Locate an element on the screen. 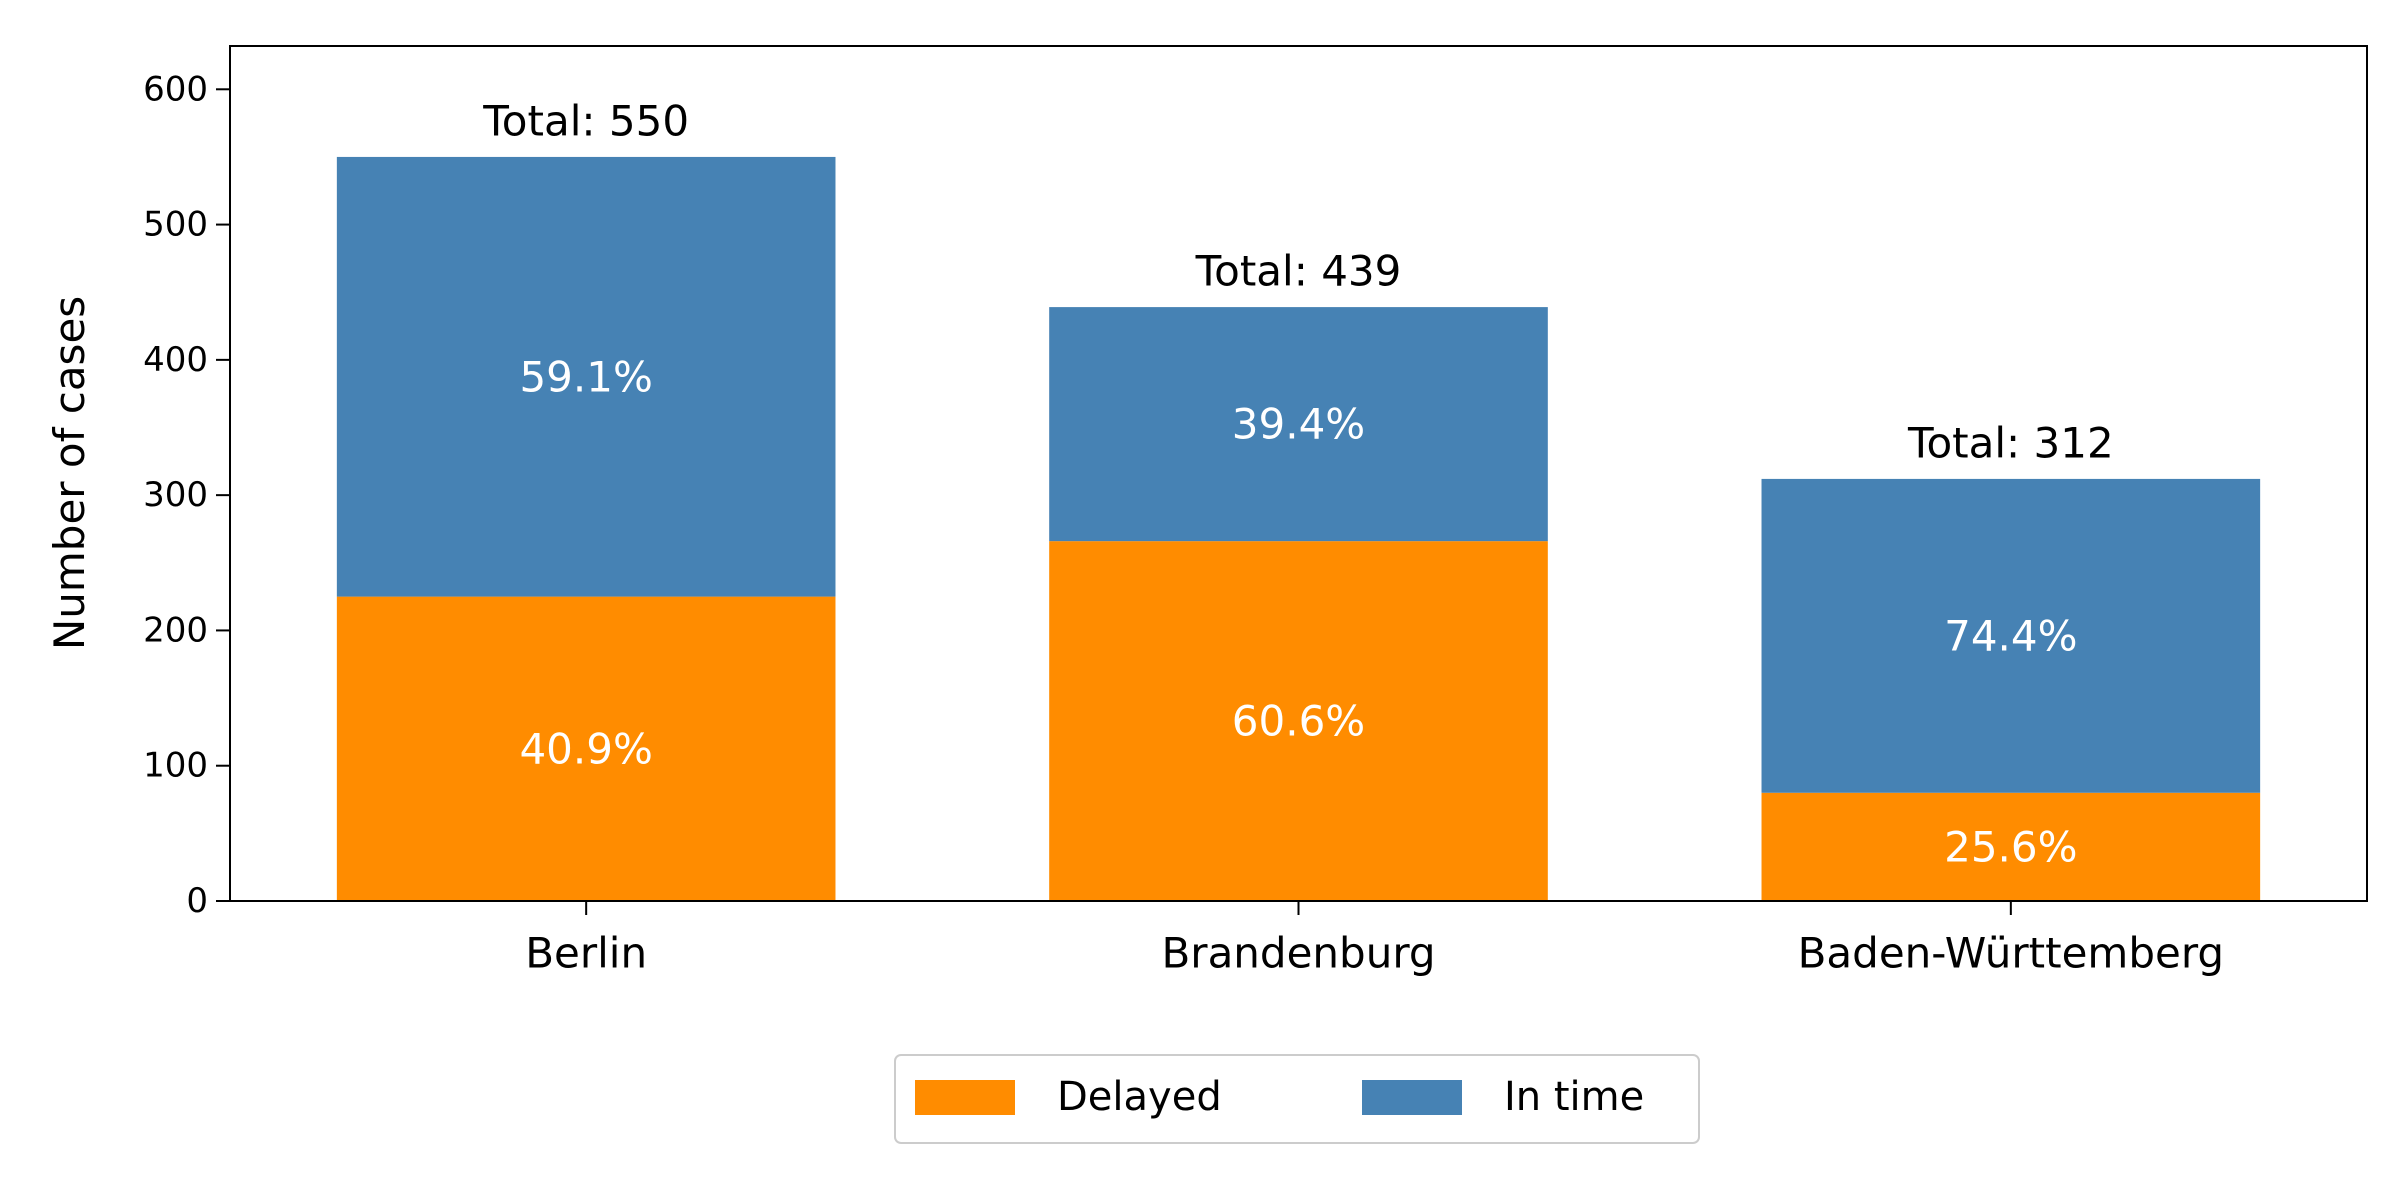 This screenshot has width=2400, height=1200. legend-frame is located at coordinates (1297, 1099).